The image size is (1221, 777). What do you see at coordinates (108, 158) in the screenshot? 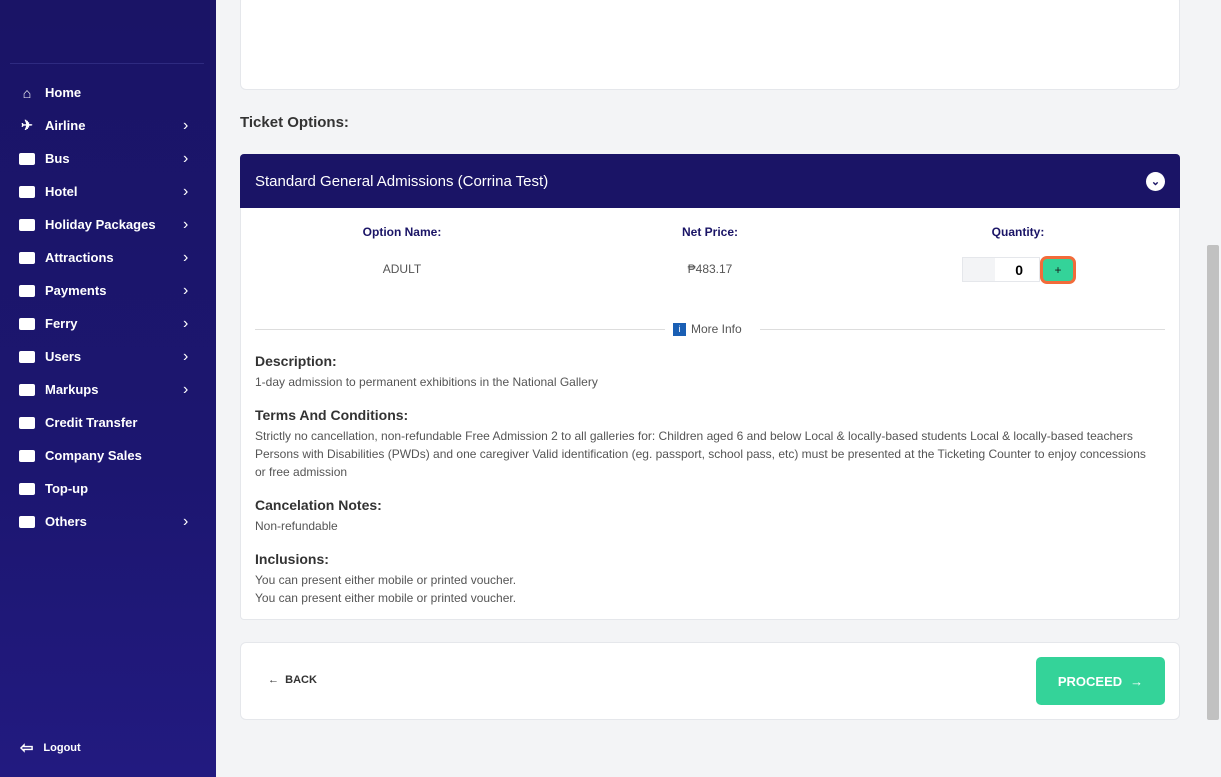
I see `sidebar-item-bus: Bus ›` at bounding box center [108, 158].